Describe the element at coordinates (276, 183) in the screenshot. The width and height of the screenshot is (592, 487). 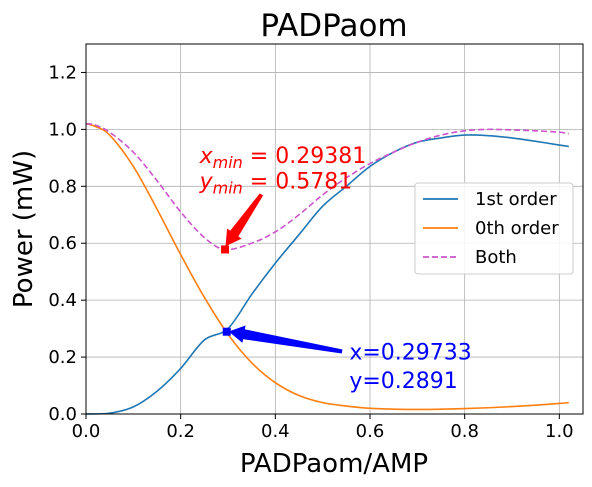
I see `annotation-text-min-y: ymin = 0.5781` at that location.